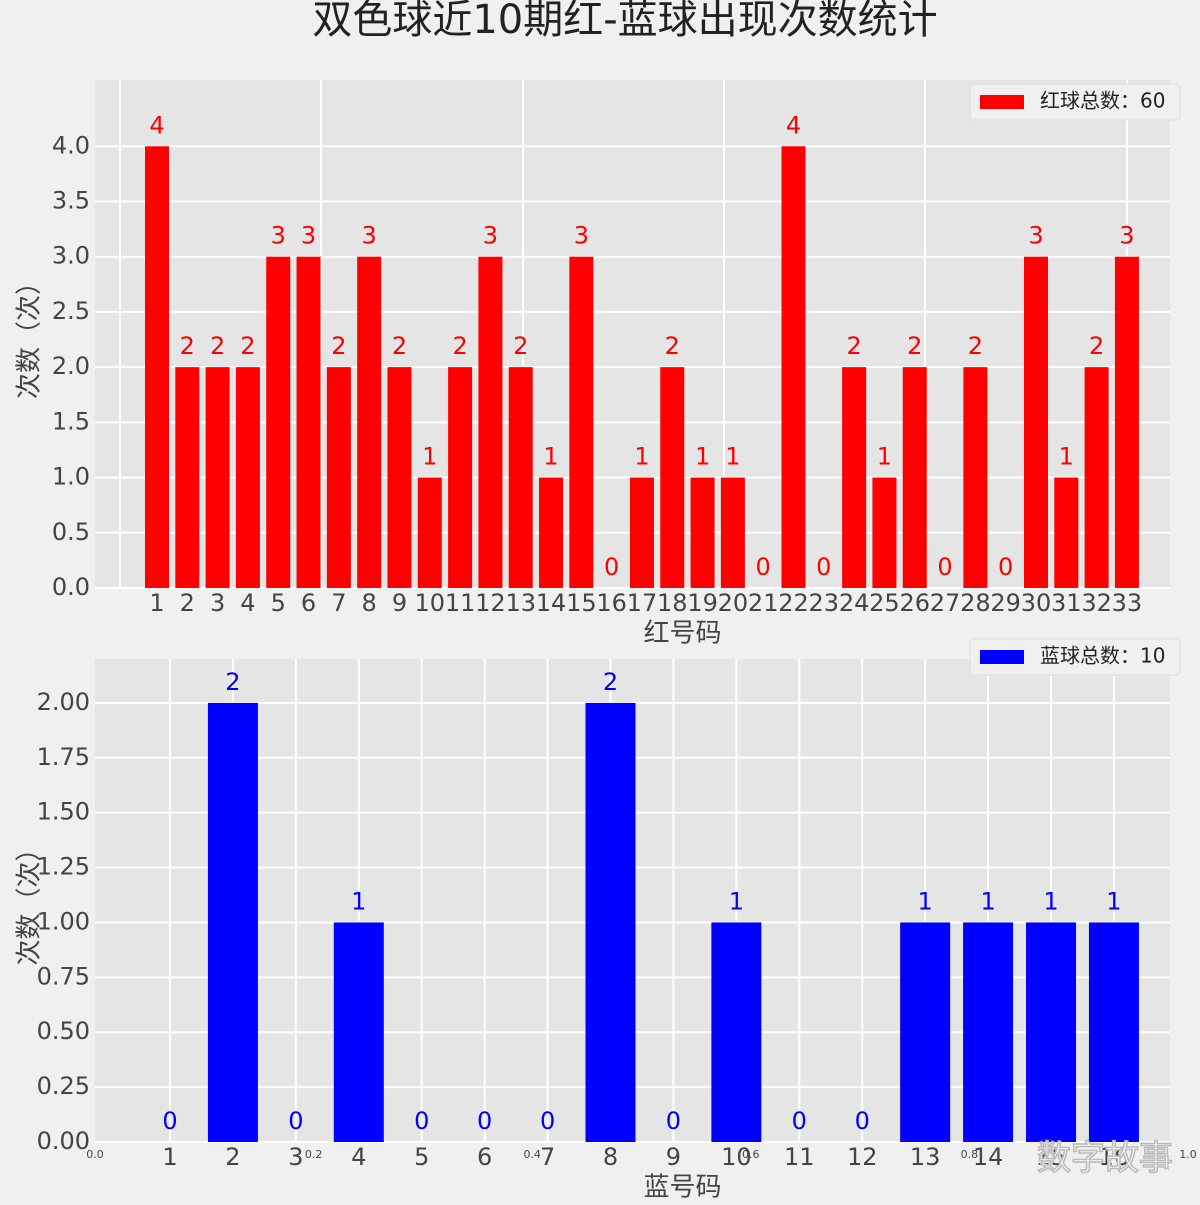  Describe the element at coordinates (314, 1154) in the screenshot. I see `x-tick-label: 0.2` at that location.